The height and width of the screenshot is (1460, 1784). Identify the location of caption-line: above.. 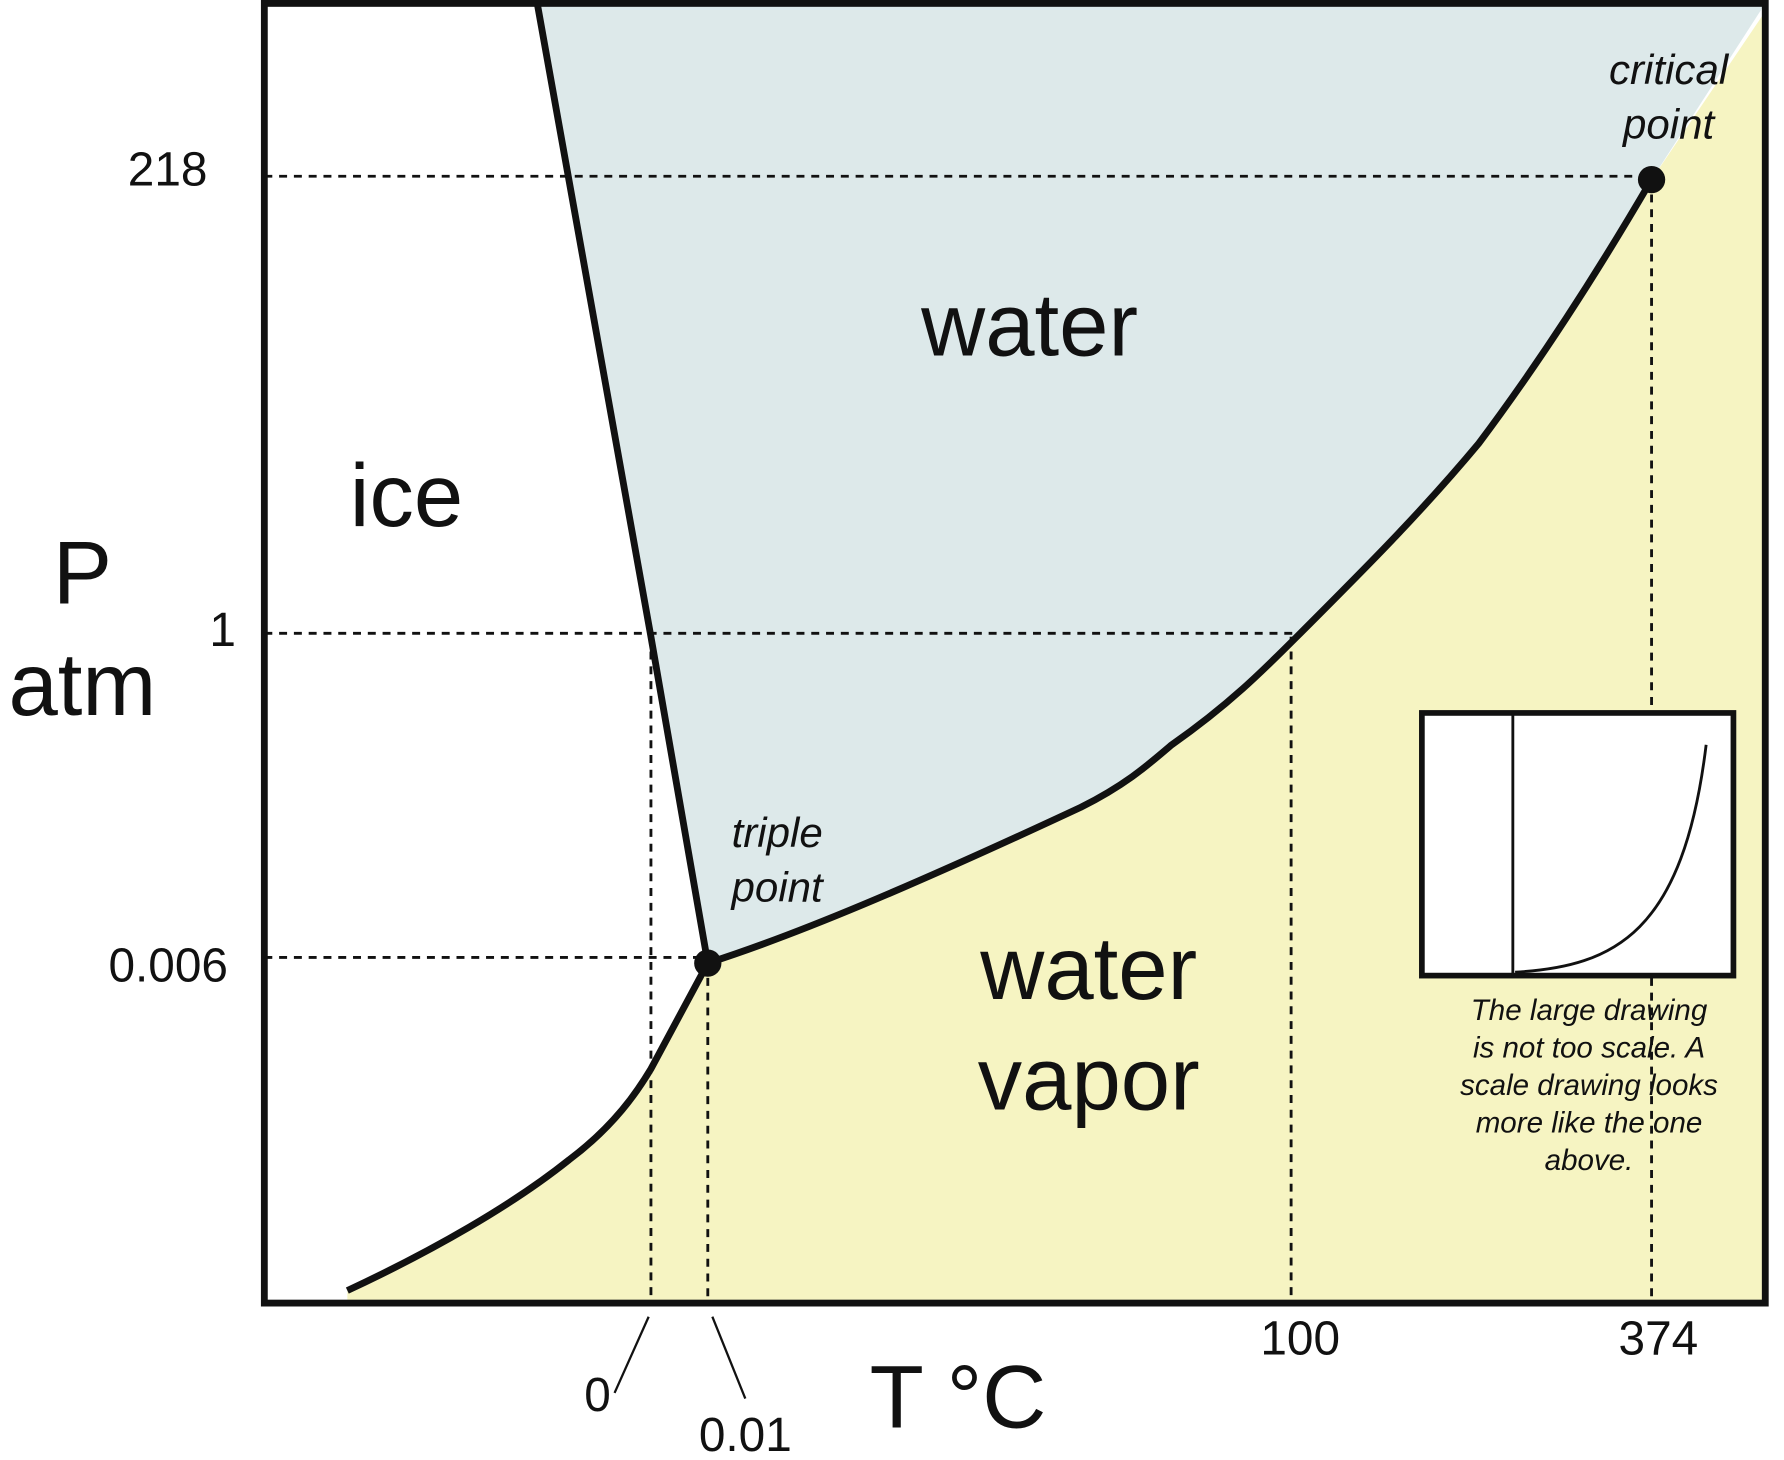
(1589, 1160).